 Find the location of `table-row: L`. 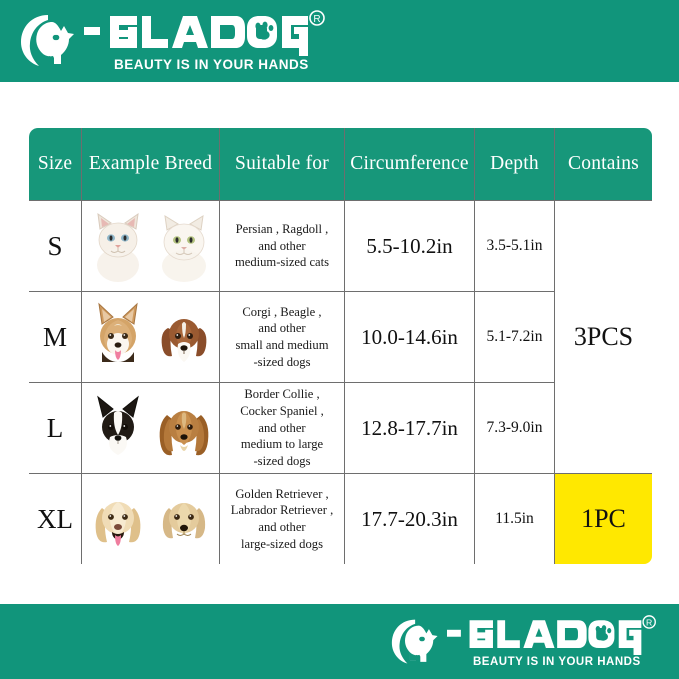

table-row: L is located at coordinates (340, 428).